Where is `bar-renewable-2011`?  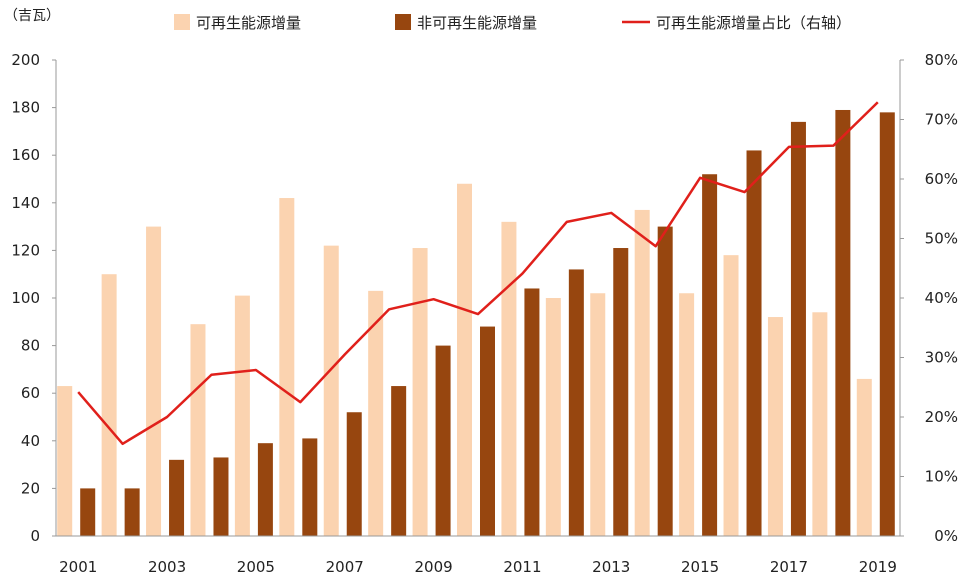 bar-renewable-2011 is located at coordinates (509, 378).